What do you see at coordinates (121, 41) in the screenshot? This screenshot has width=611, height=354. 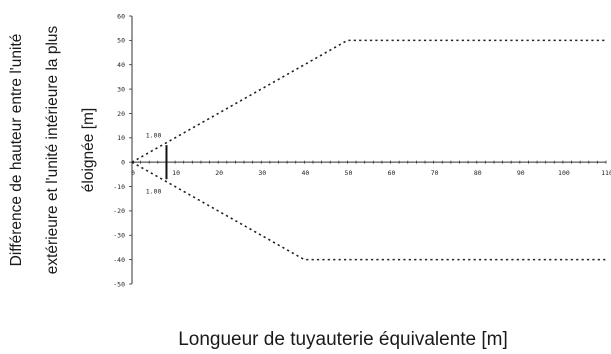 I see `y-tick-label: 50` at bounding box center [121, 41].